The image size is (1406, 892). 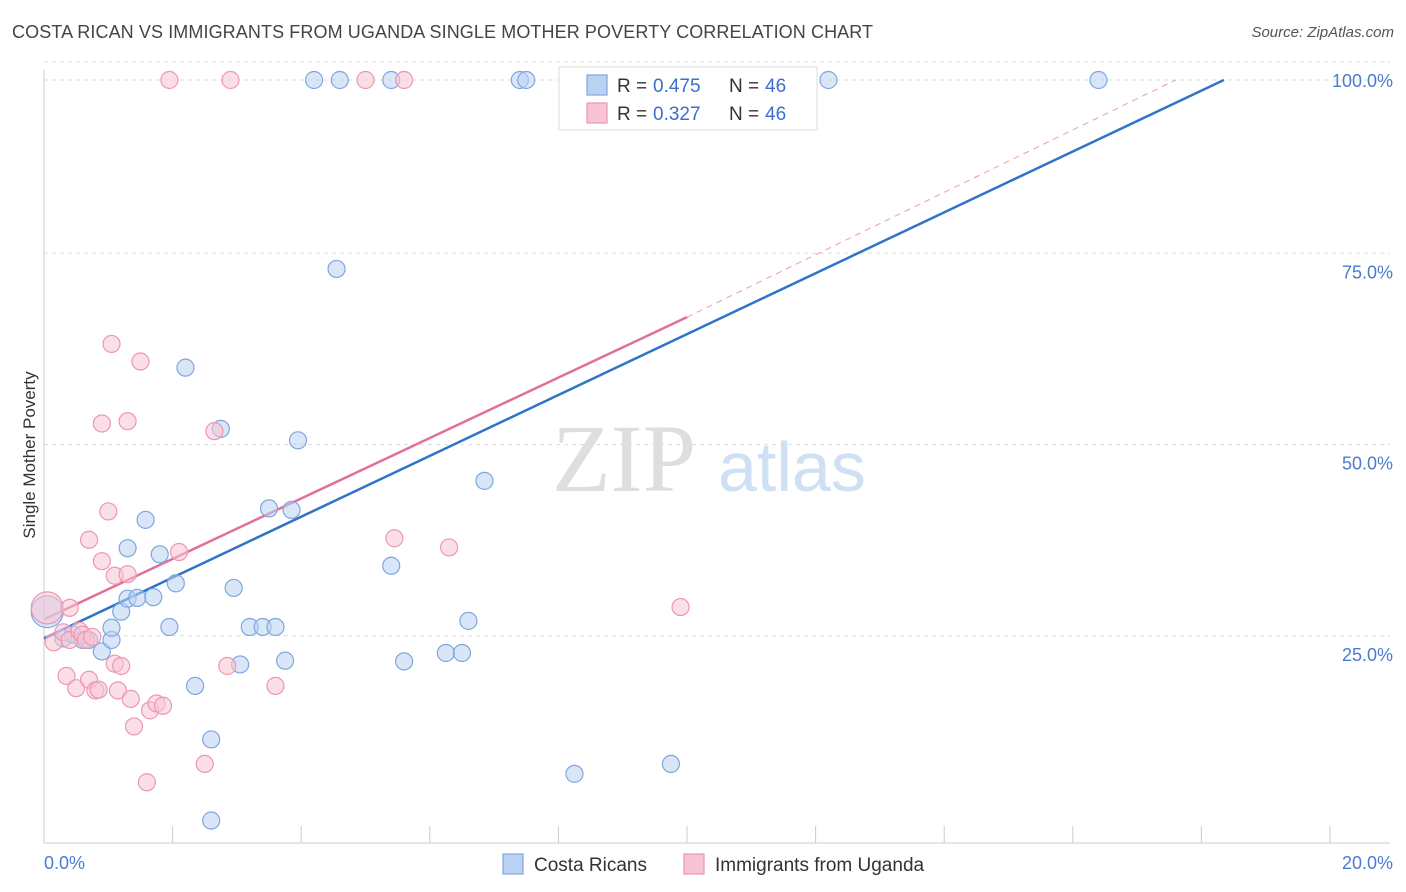 I want to click on legend-n-label-0: N =, so click(x=744, y=86).